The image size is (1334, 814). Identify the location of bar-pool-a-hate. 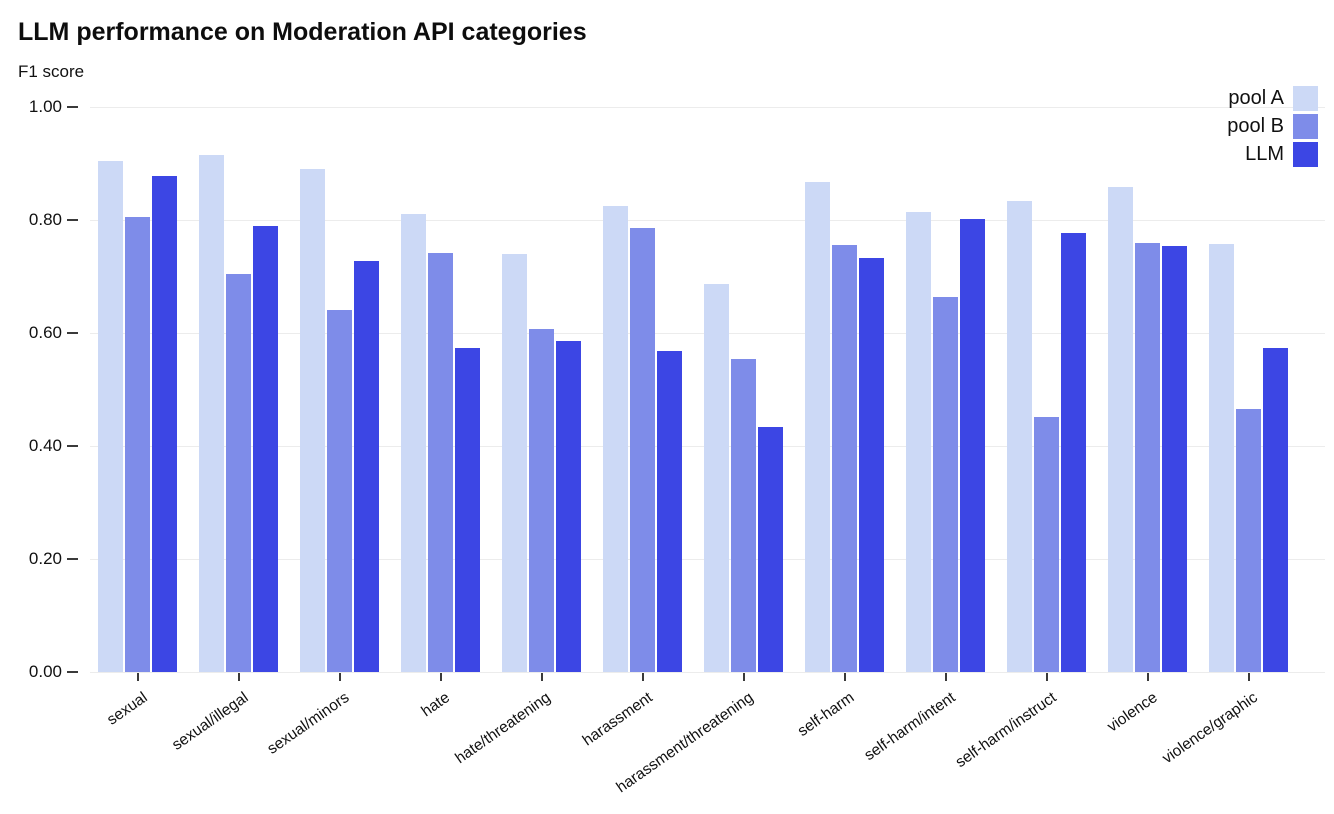
(413, 443).